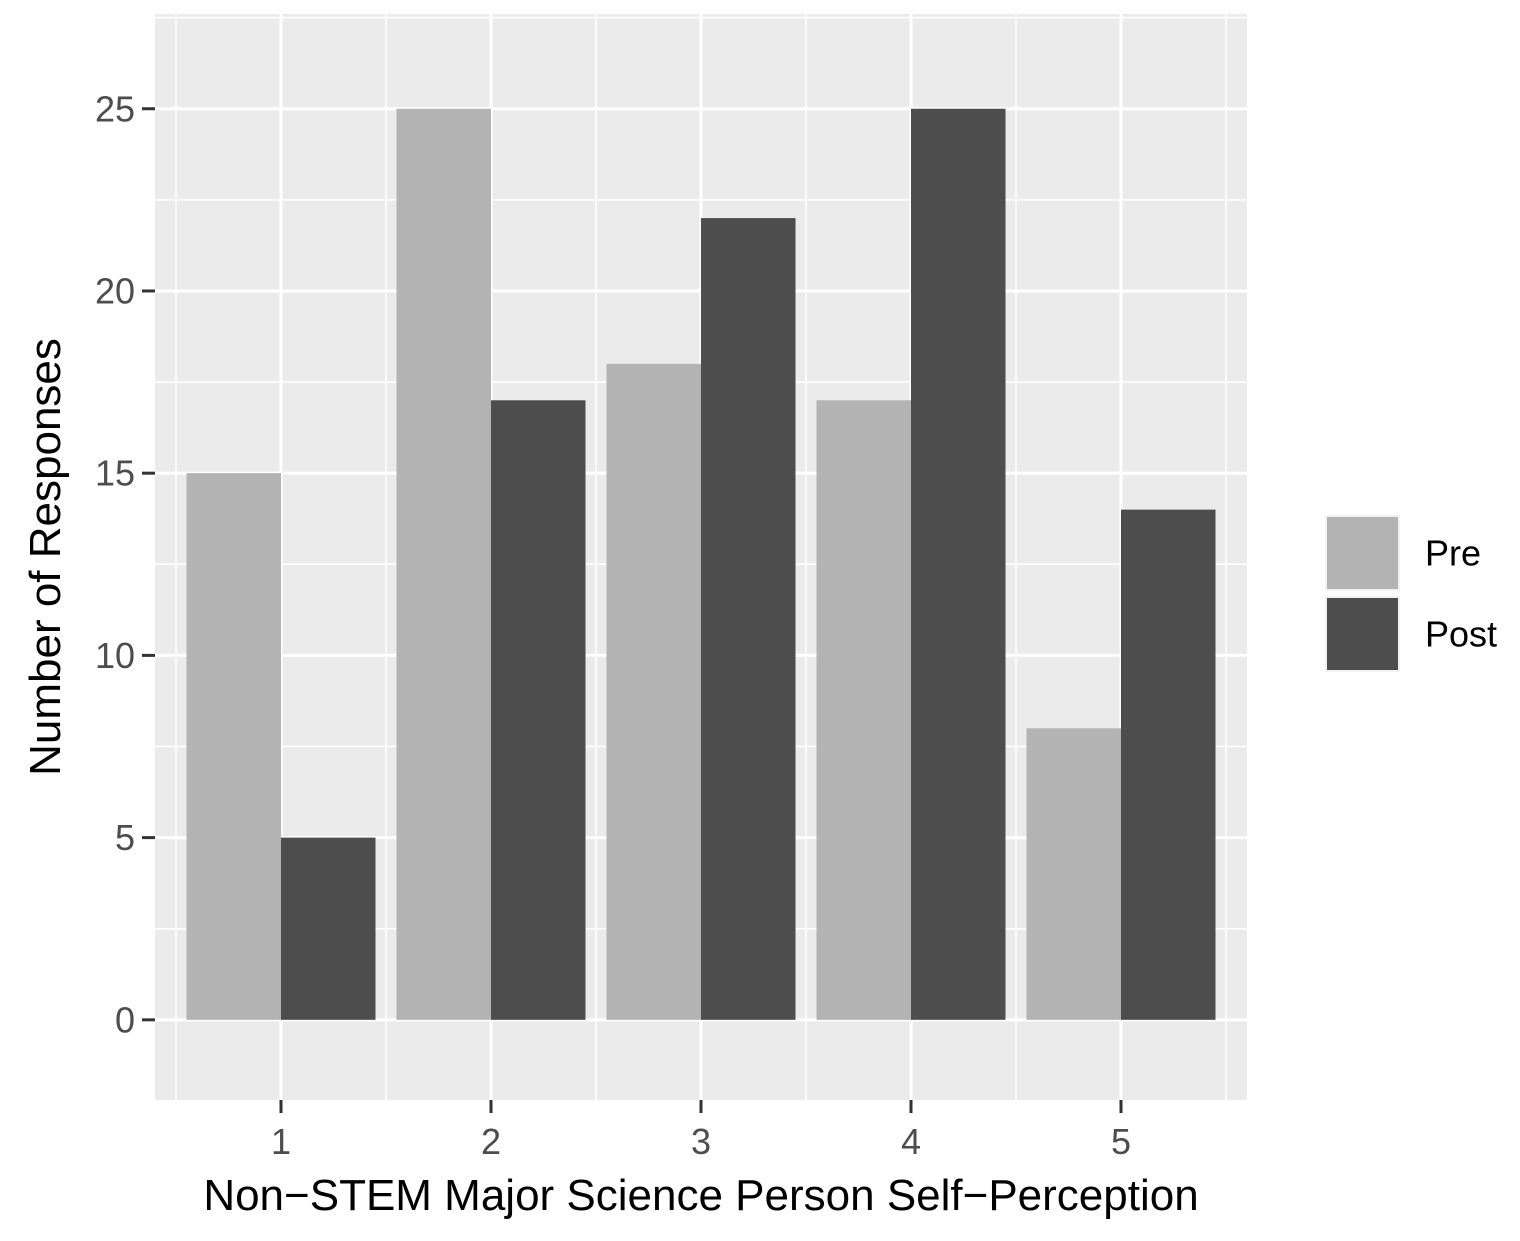  Describe the element at coordinates (1362, 553) in the screenshot. I see `legend-key-pre` at that location.